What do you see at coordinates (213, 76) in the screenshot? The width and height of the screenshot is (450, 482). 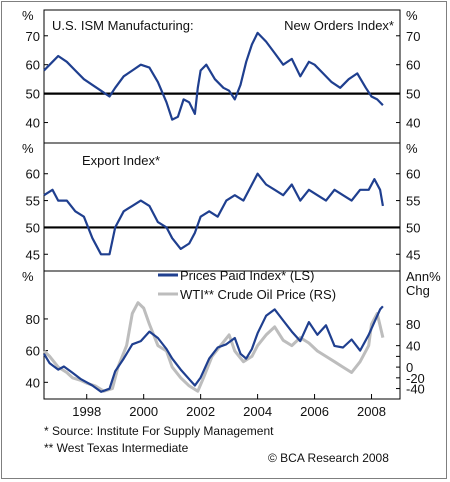 I see `panel-1-series-index-line` at bounding box center [213, 76].